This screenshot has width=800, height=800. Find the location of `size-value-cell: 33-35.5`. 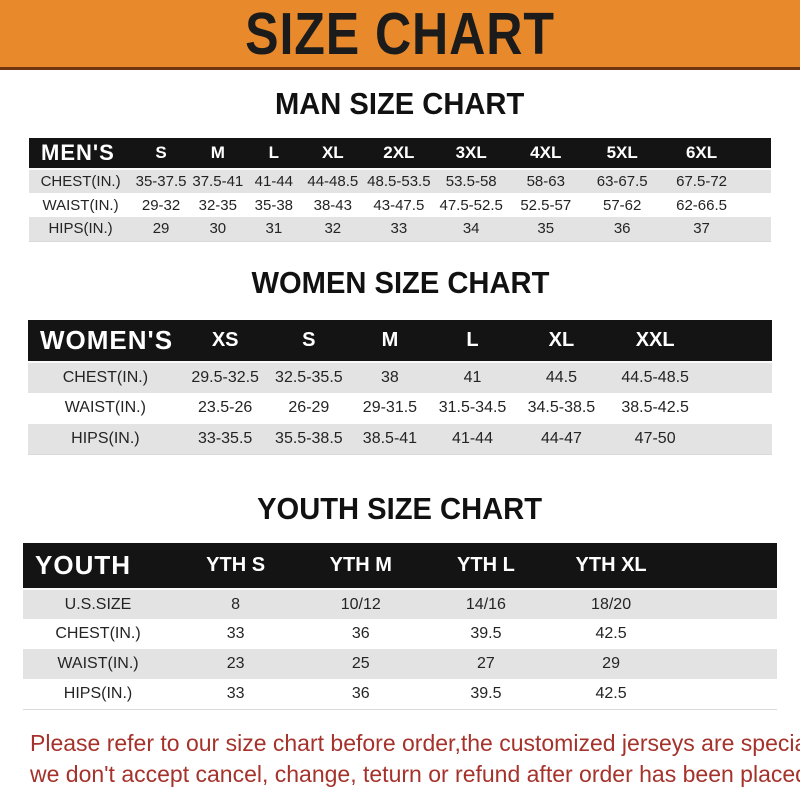

size-value-cell: 33-35.5 is located at coordinates (225, 438).